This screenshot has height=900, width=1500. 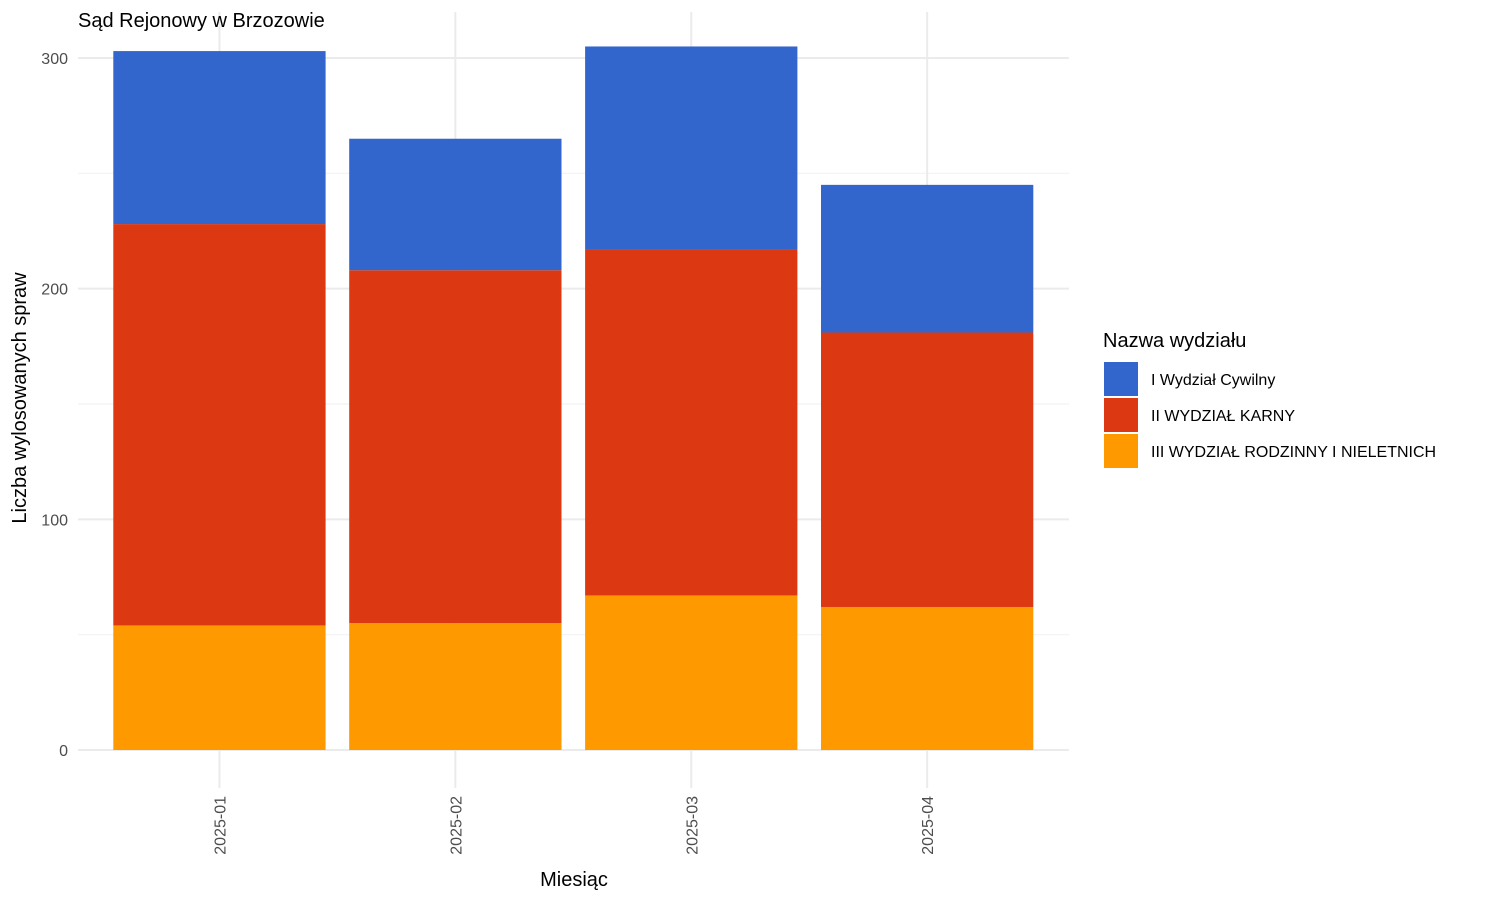 What do you see at coordinates (54, 405) in the screenshot?
I see `y-axis-ticks: 0 100 200 300` at bounding box center [54, 405].